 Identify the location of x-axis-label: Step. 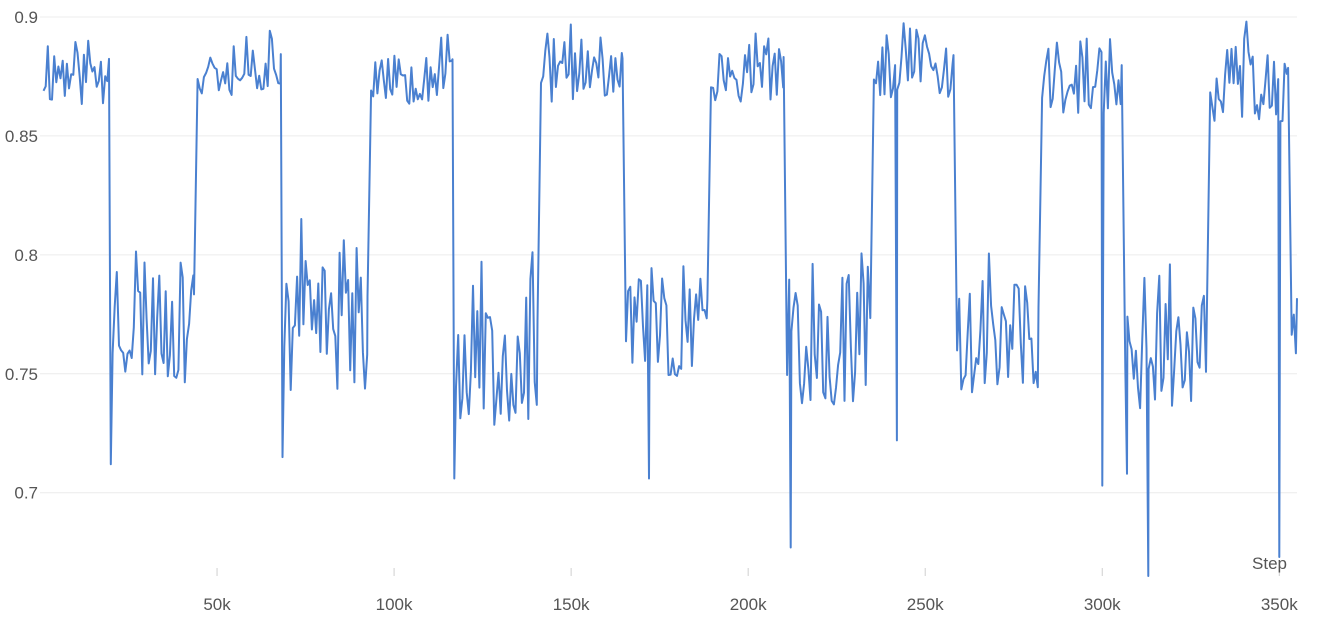
(1269, 563).